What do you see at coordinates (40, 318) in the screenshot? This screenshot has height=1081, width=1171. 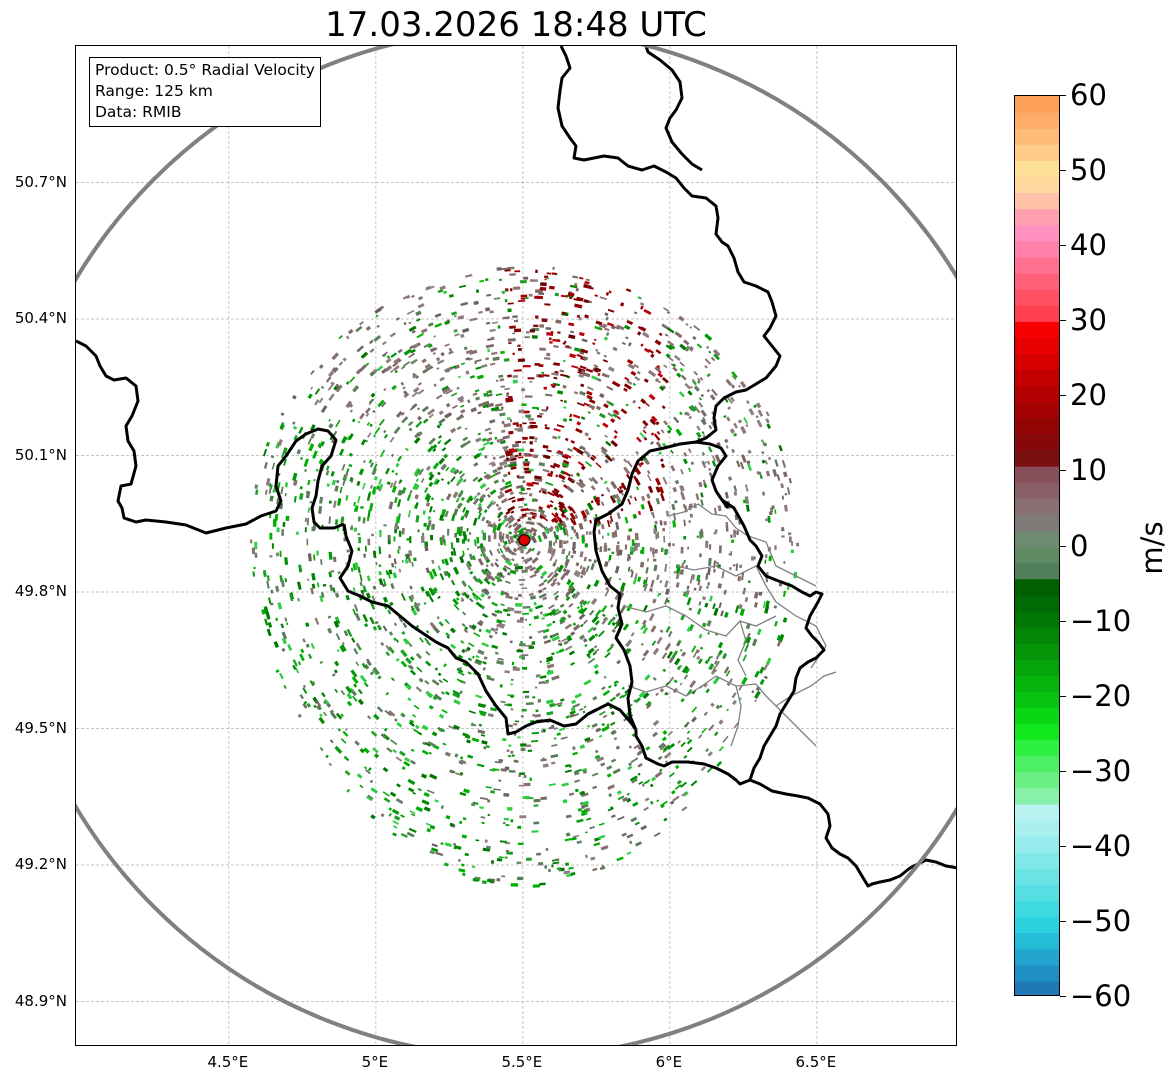 I see `lat-tick-label: 50.4°N` at bounding box center [40, 318].